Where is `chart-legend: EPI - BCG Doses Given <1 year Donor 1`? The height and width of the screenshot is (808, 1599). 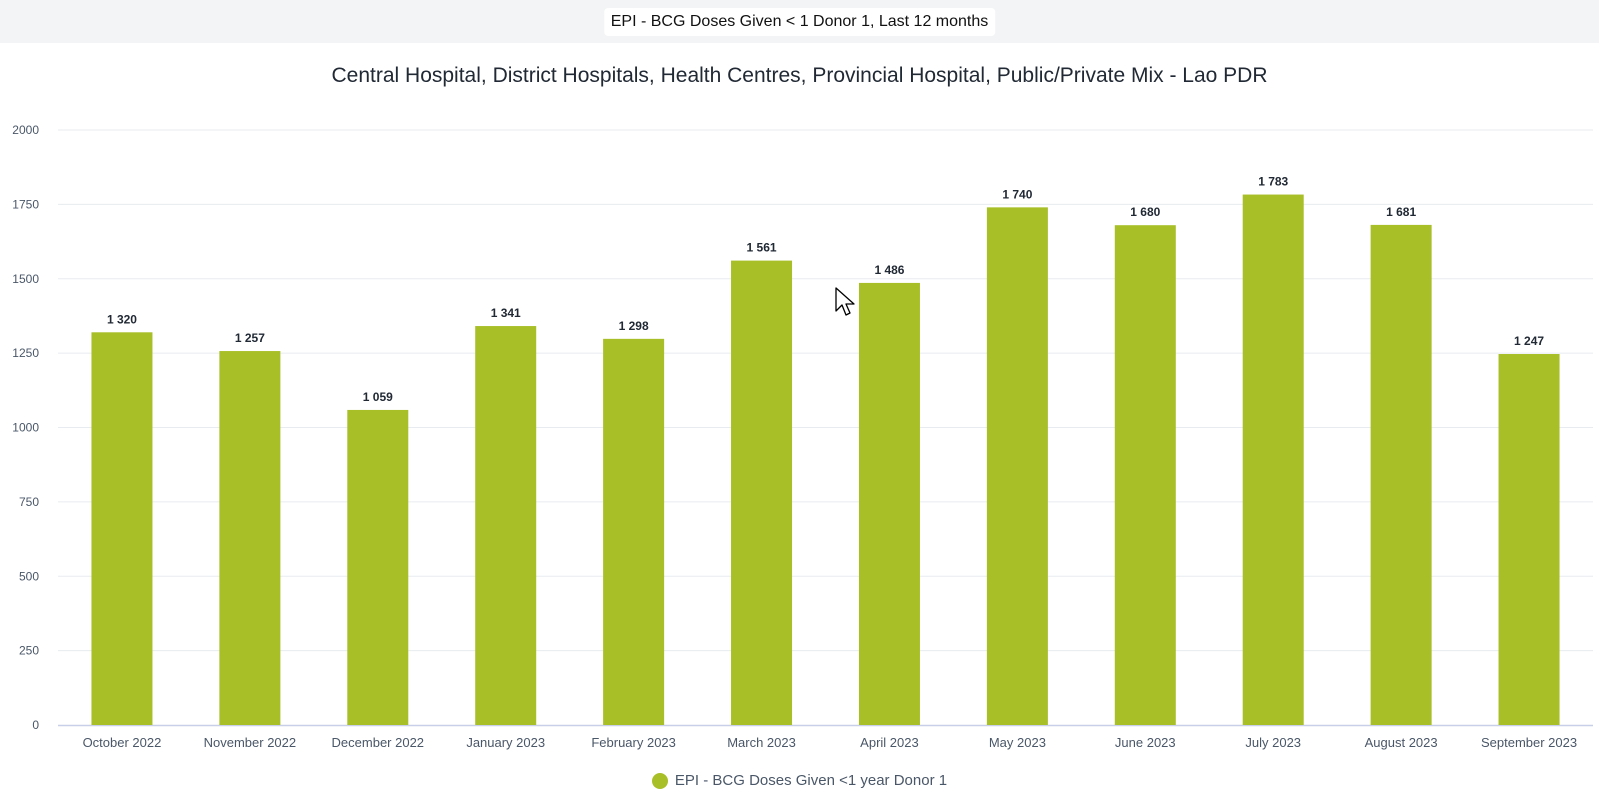
chart-legend: EPI - BCG Doses Given <1 year Donor 1 is located at coordinates (799, 780).